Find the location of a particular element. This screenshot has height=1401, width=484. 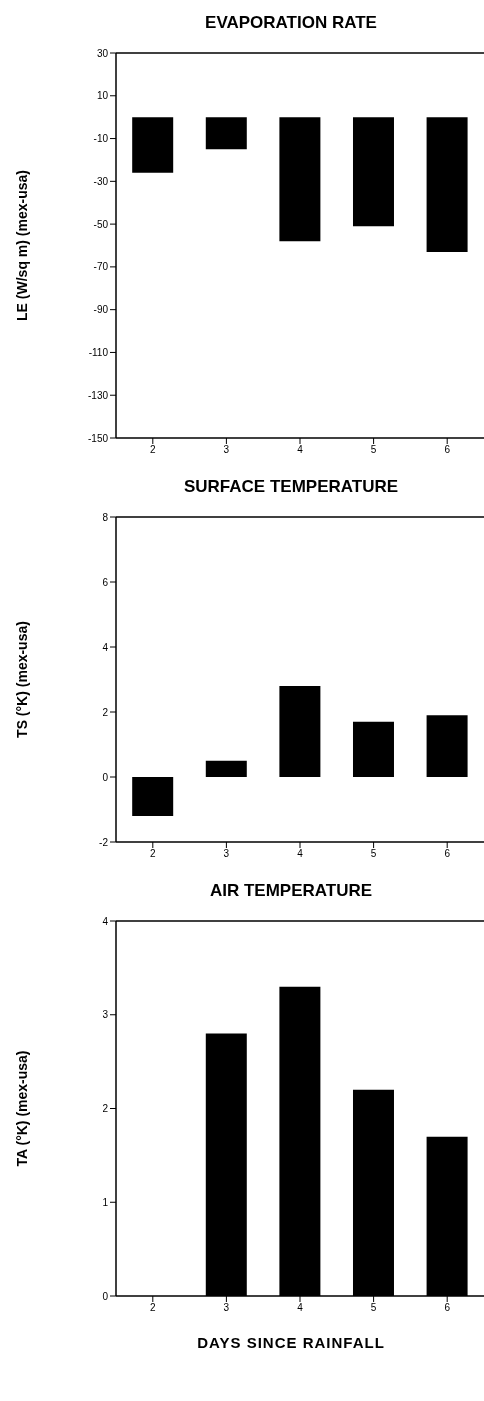

y-tick-label: 1 is located at coordinates (105, 1202).